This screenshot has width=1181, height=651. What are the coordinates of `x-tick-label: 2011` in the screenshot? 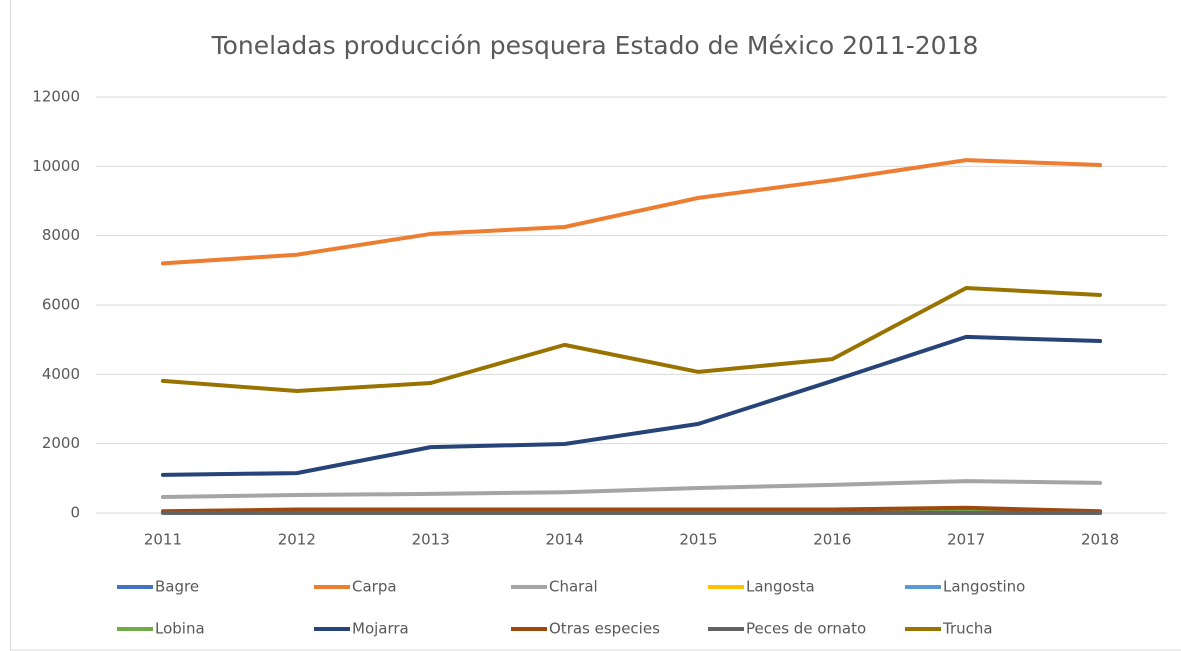 It's located at (163, 540).